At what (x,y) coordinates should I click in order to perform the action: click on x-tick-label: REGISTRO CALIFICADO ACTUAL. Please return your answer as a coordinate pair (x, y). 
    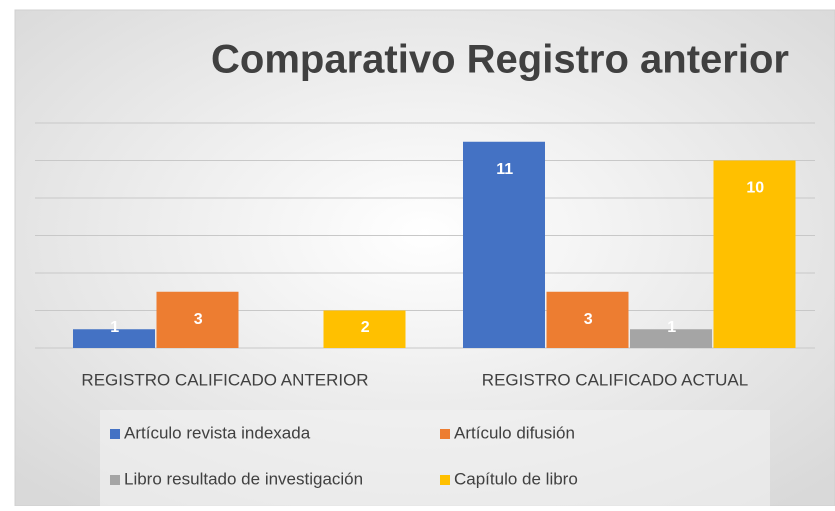
    Looking at the image, I should click on (615, 379).